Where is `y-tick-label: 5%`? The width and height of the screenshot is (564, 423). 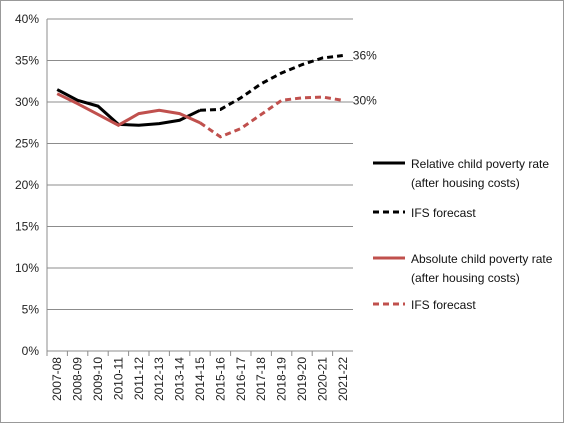 y-tick-label: 5% is located at coordinates (31, 310).